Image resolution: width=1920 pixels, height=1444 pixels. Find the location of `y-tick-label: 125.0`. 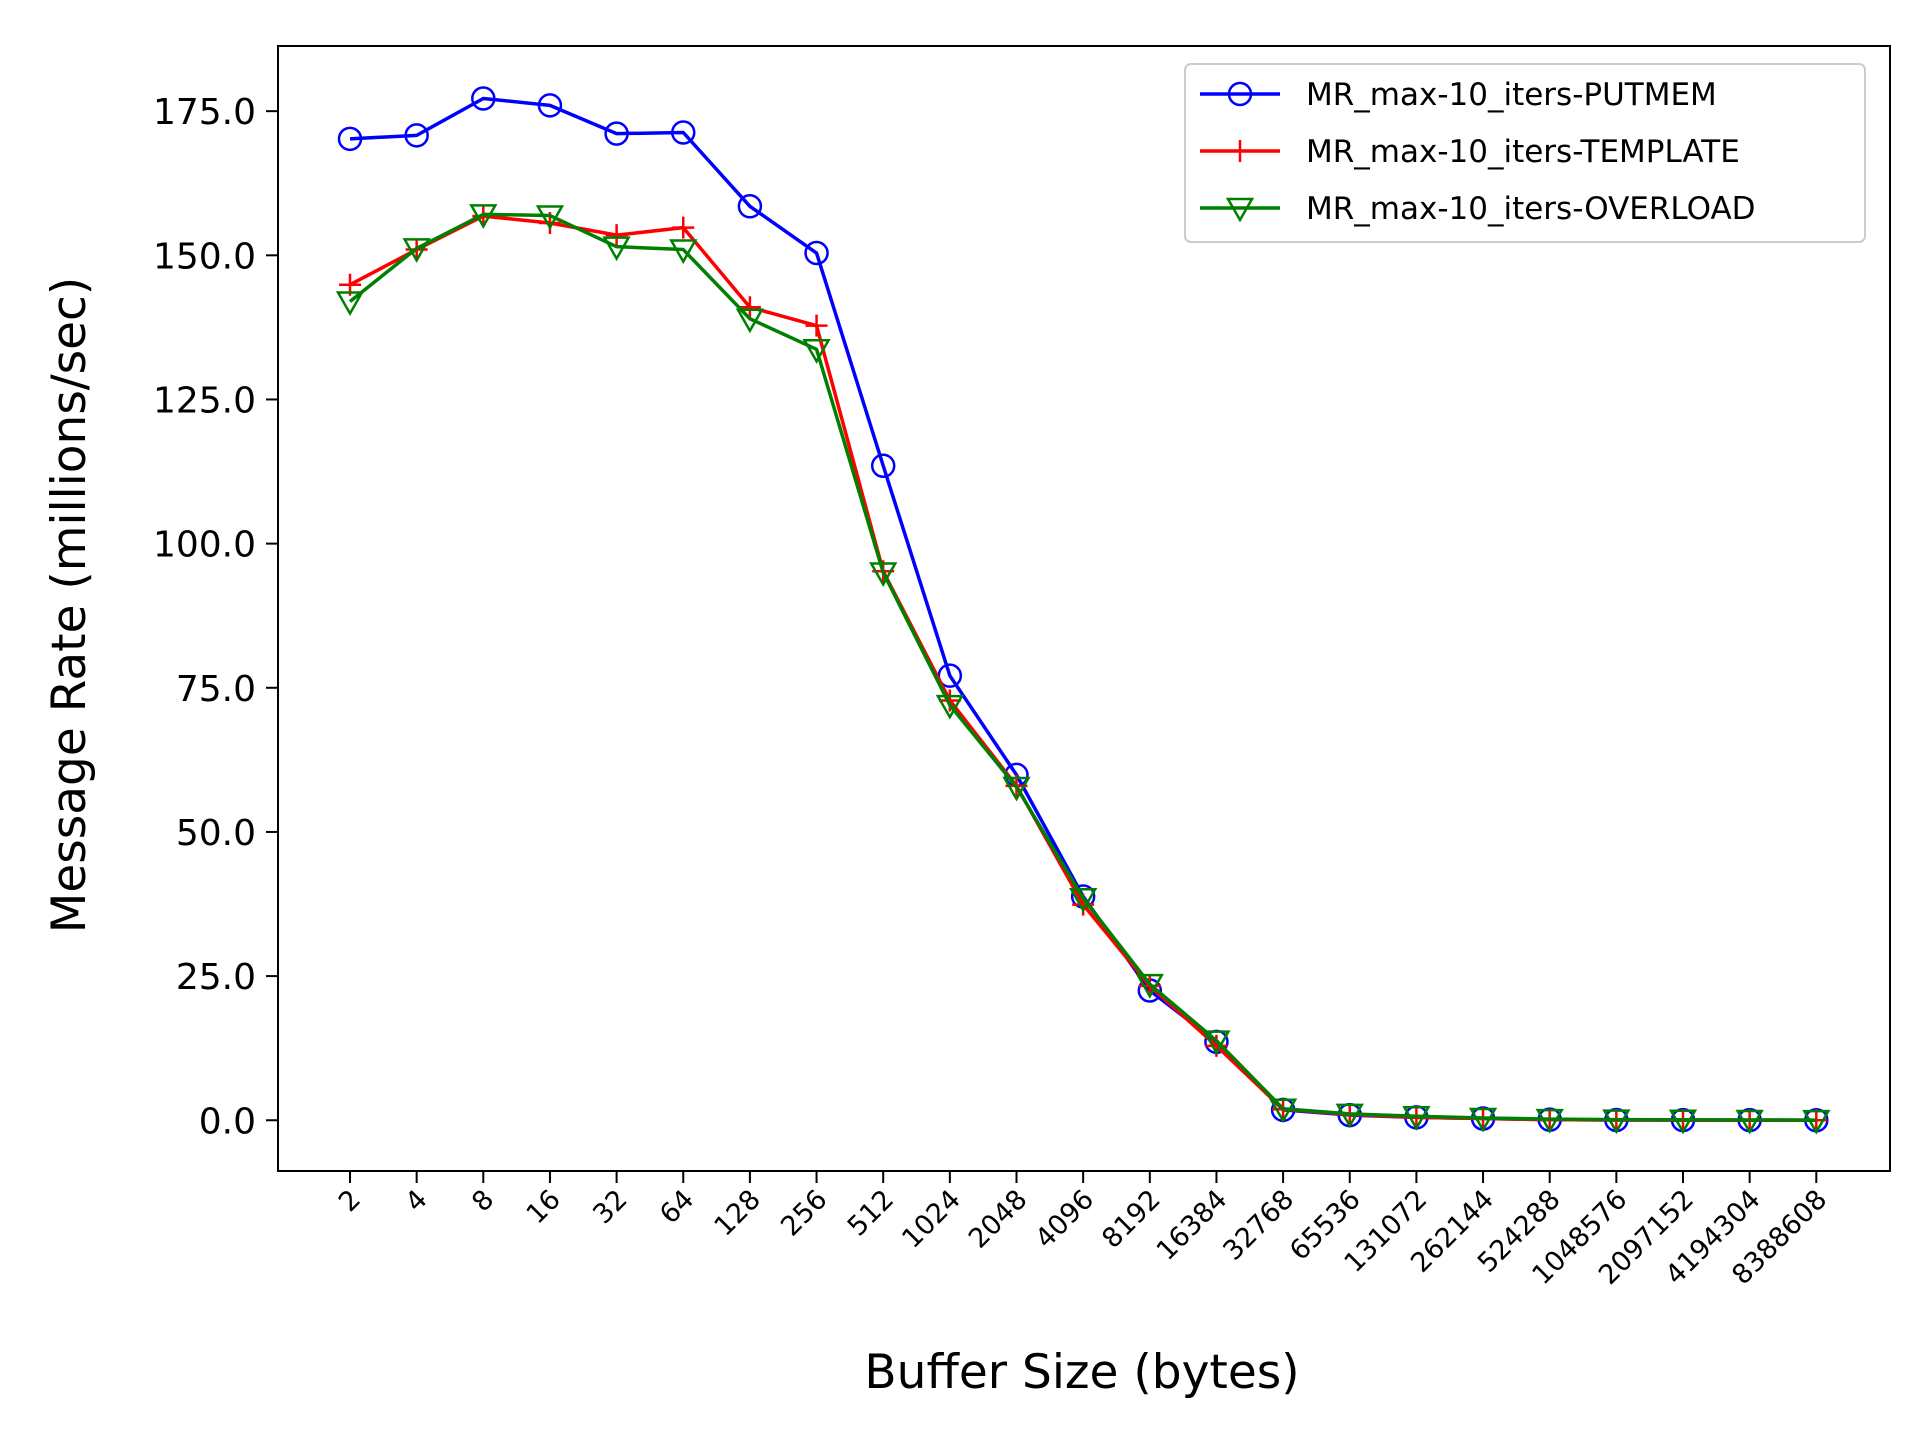

y-tick-label: 125.0 is located at coordinates (204, 400).